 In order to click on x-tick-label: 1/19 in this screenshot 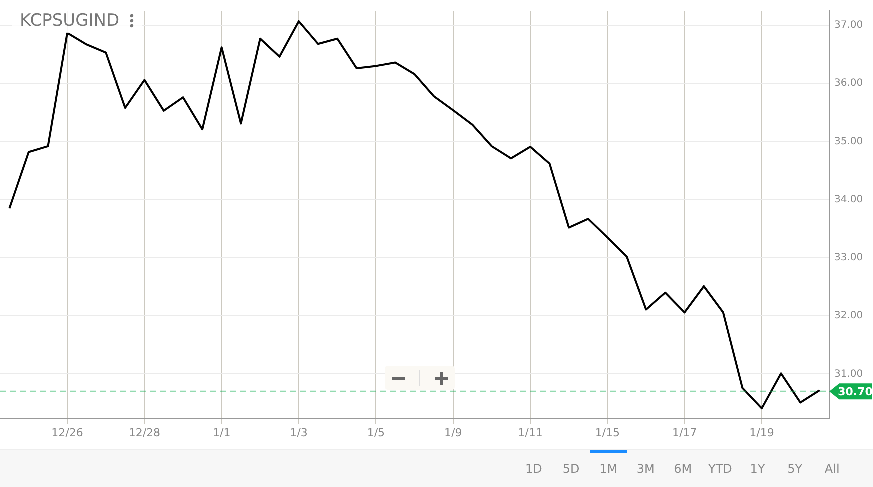, I will do `click(762, 433)`.